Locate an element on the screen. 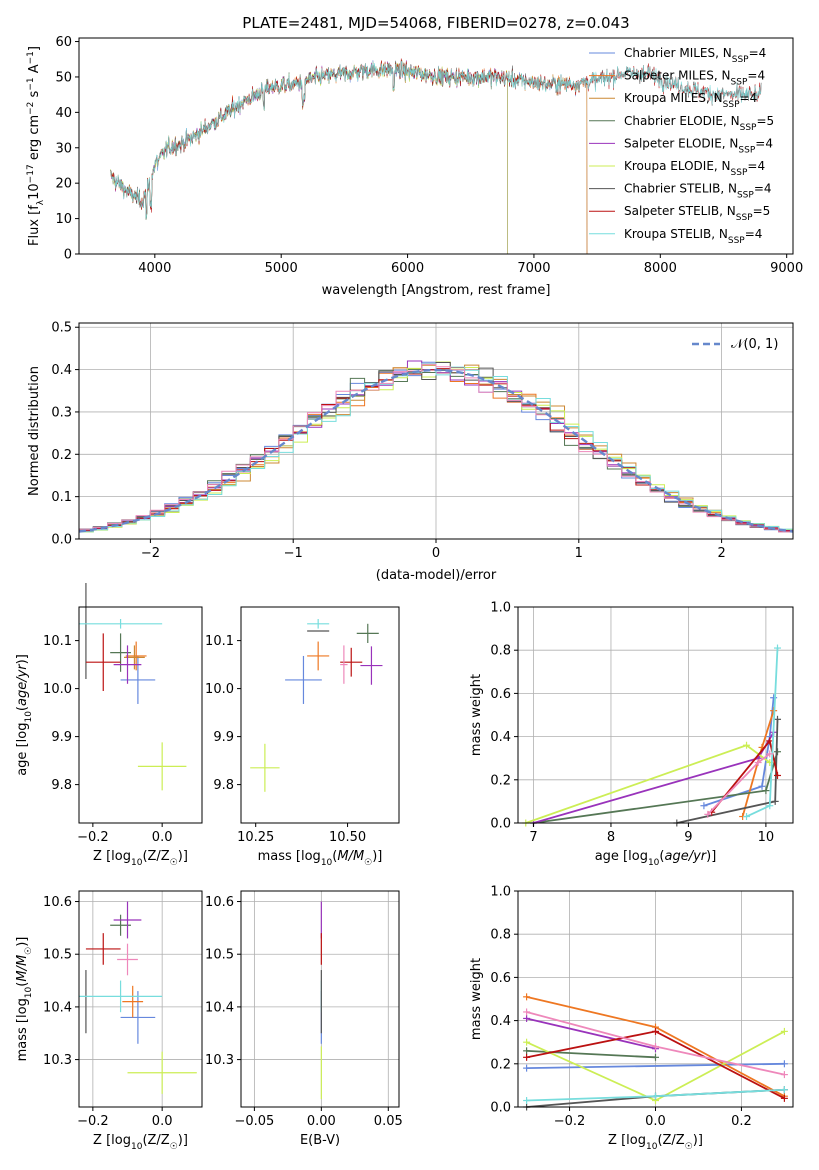  x-tick-label: 6000 is located at coordinates (407, 268).